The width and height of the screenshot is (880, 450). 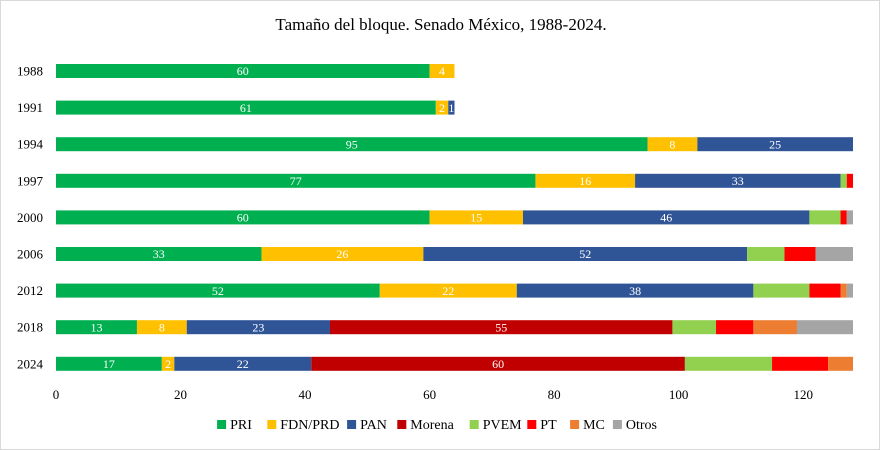 I want to click on legend-swatch-fdn-prd, so click(x=272, y=424).